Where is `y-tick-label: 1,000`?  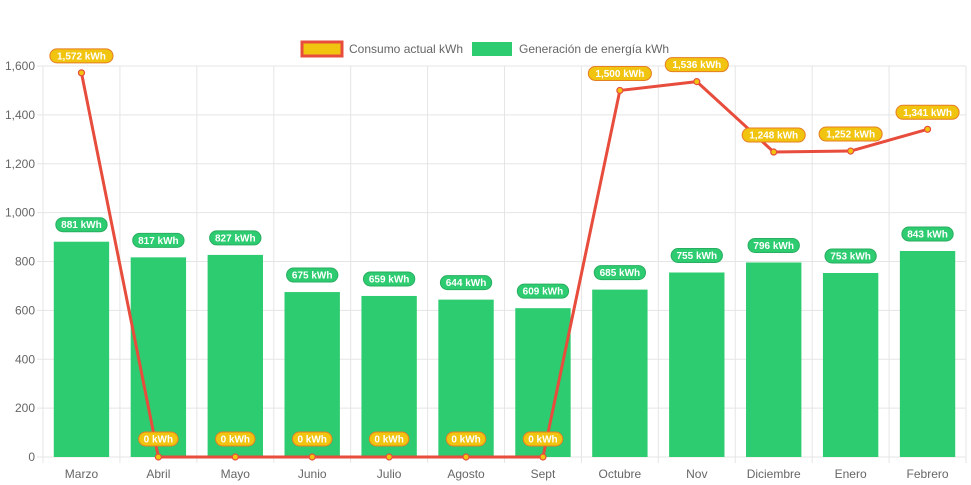 y-tick-label: 1,000 is located at coordinates (20, 213).